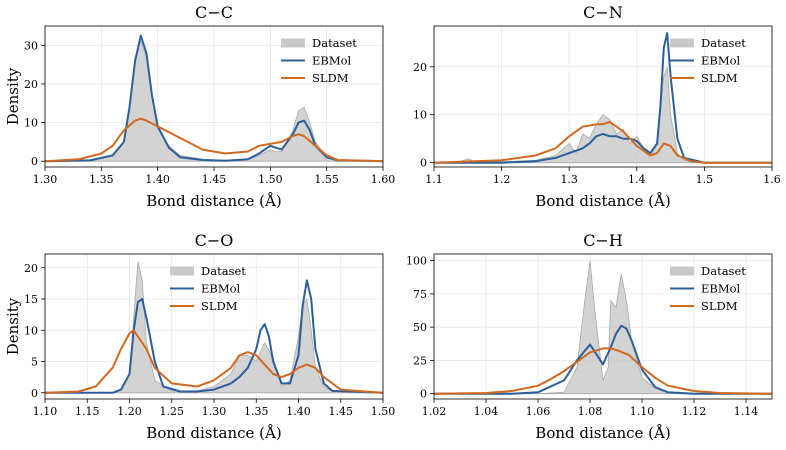 Image resolution: width=786 pixels, height=450 pixels. I want to click on x-tick-label: 1.4, so click(637, 179).